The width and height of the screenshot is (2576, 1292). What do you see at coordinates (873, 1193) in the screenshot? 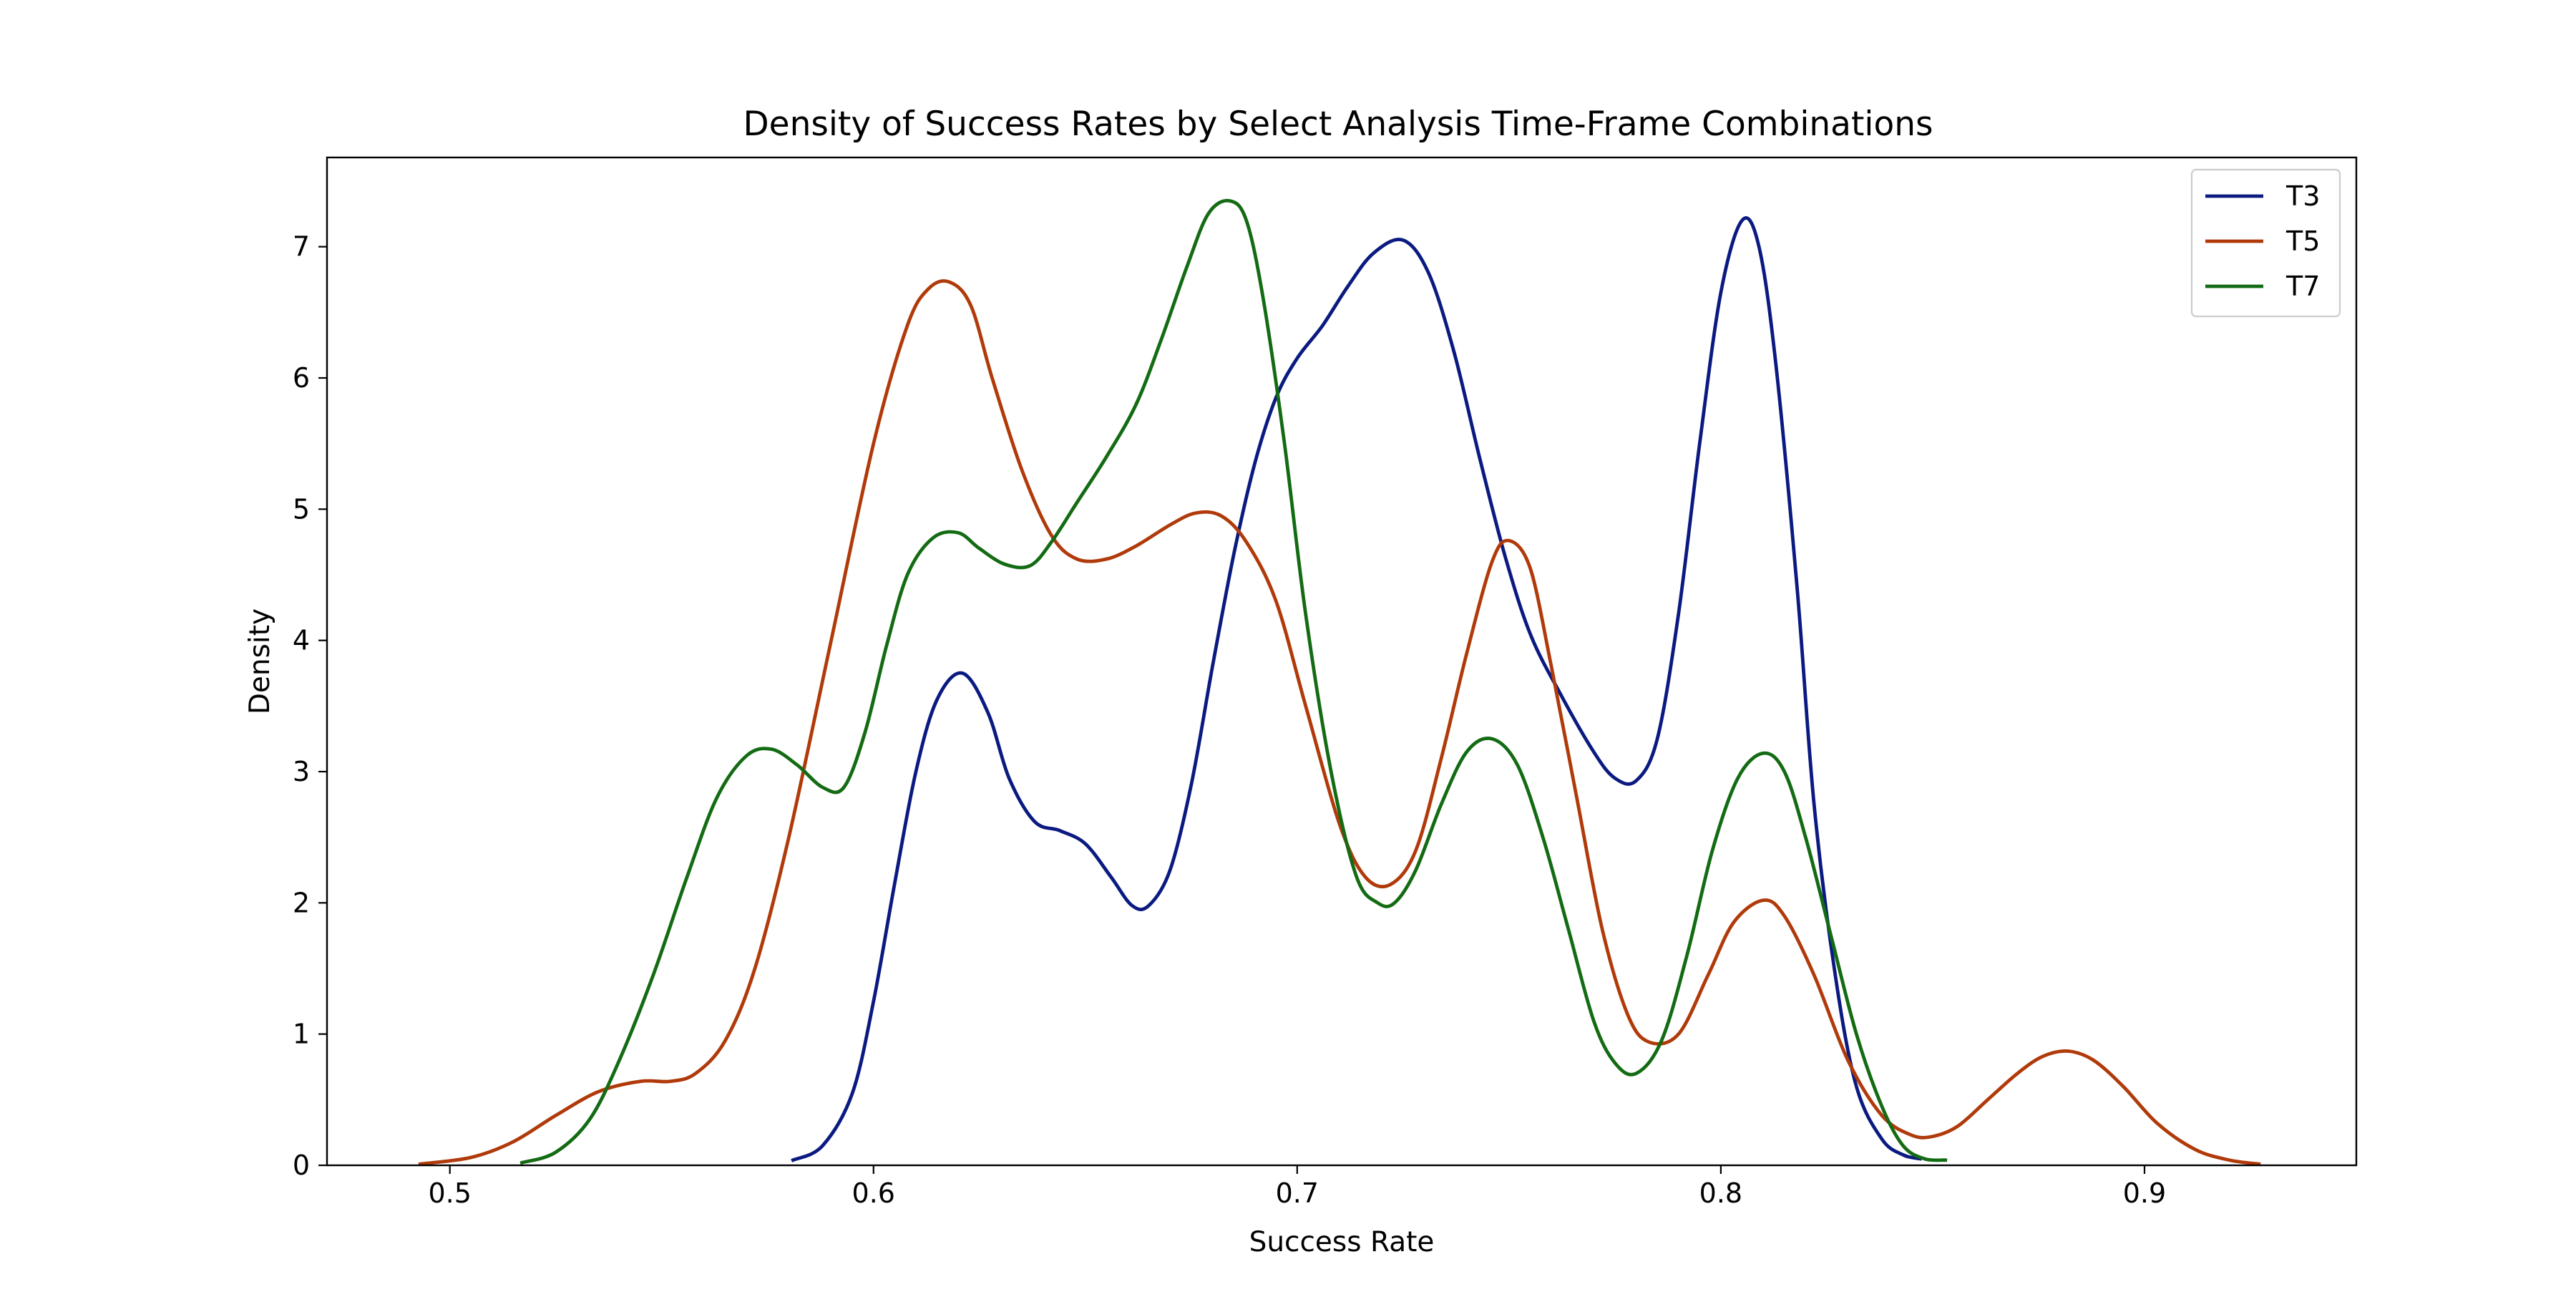
I see `x-tick-label: 0.6` at bounding box center [873, 1193].